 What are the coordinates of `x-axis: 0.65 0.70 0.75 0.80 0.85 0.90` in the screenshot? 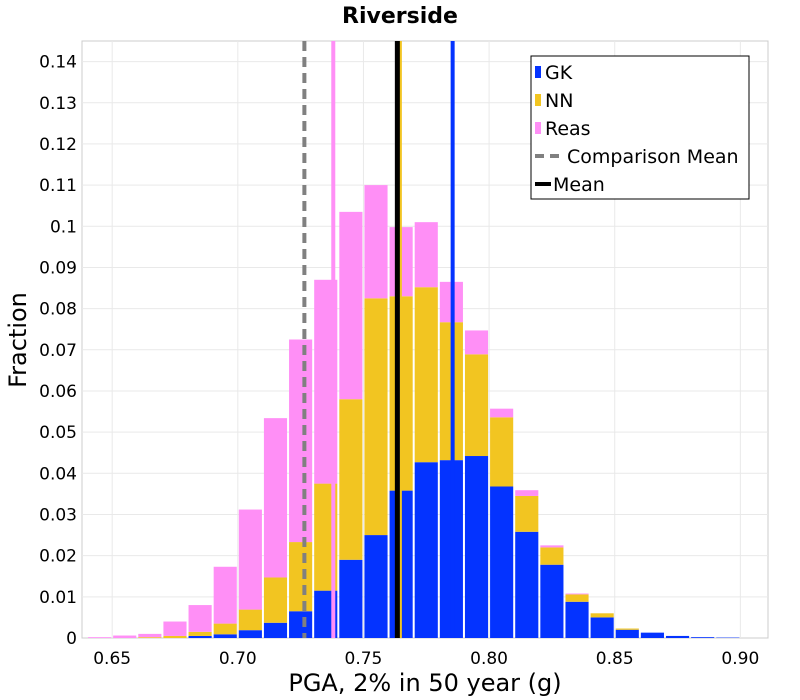 It's located at (426, 659).